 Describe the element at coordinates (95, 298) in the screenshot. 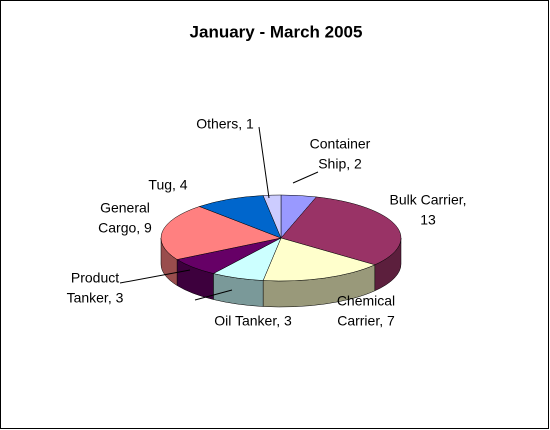

I see `data-label: Tanker, 3` at that location.